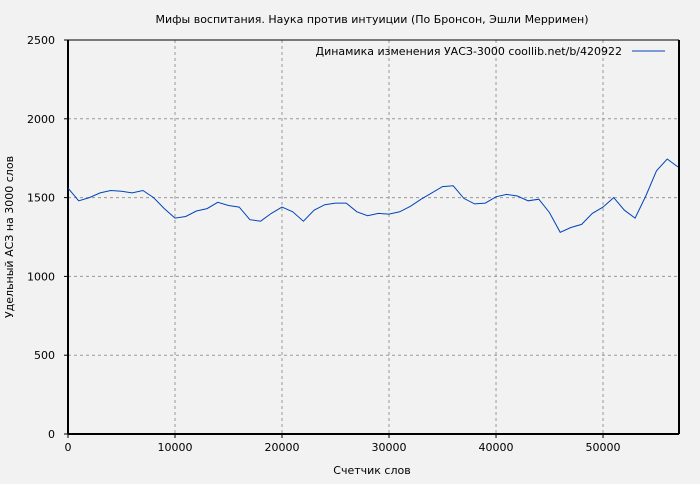  Describe the element at coordinates (68, 447) in the screenshot. I see `x-tick-label: 0` at that location.